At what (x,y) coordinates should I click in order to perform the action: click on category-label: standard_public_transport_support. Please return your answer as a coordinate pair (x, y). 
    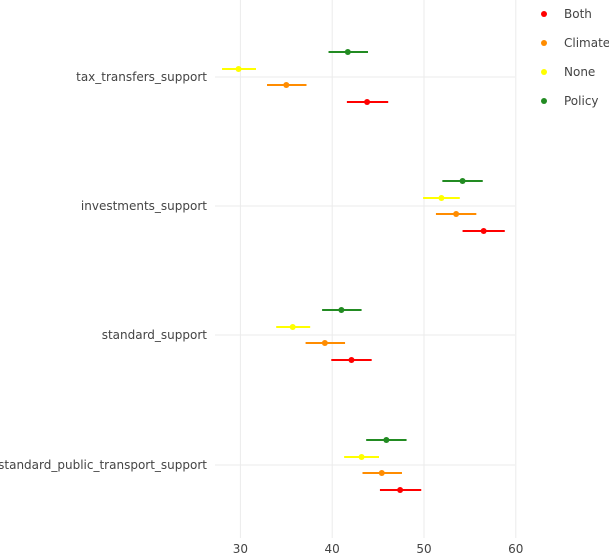
    Looking at the image, I should click on (103, 465).